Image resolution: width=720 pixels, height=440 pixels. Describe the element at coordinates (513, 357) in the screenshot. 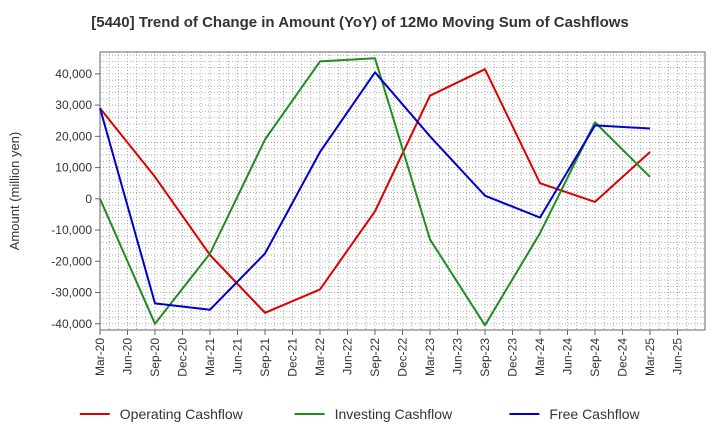

I see `x-tick-label: Dec-23` at that location.